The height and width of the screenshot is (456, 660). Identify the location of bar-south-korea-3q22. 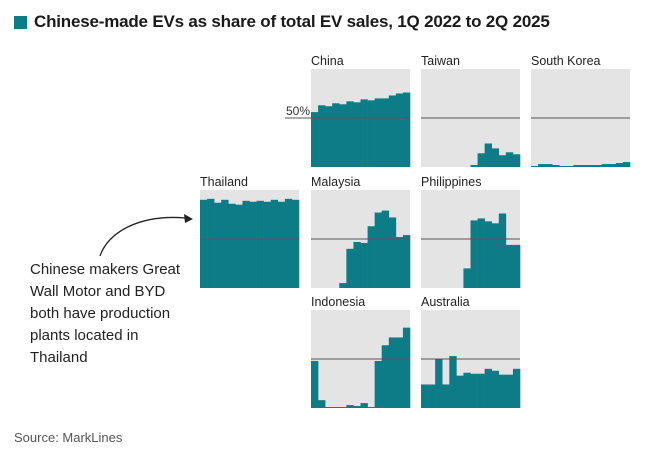
(549, 165).